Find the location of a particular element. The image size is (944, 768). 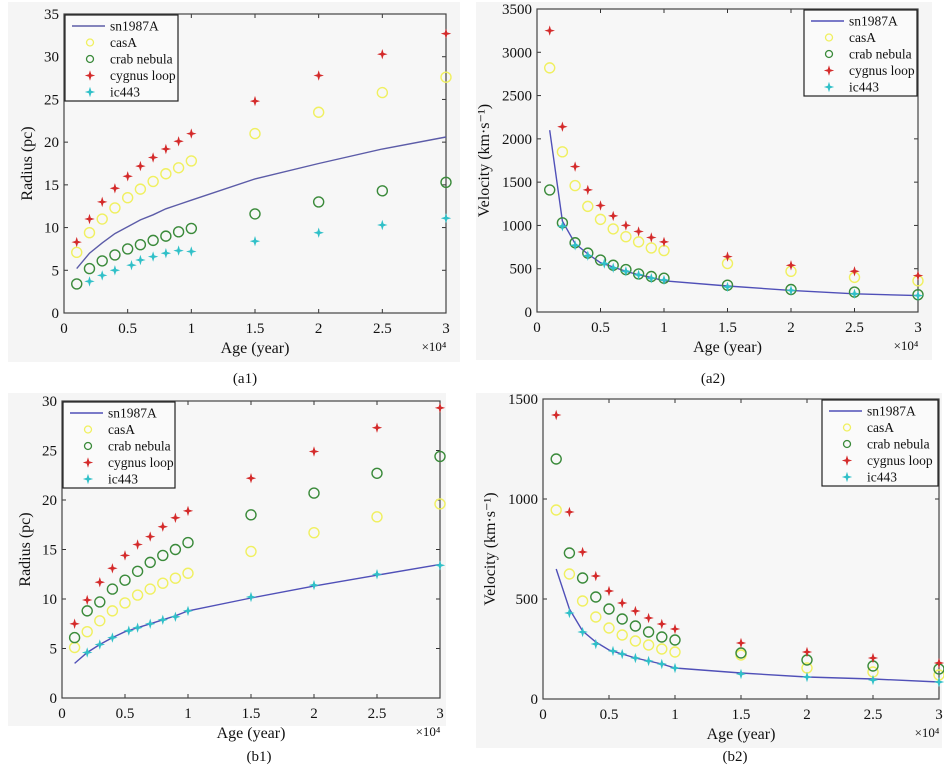

legend-circle-swatch is located at coordinates (90, 59).